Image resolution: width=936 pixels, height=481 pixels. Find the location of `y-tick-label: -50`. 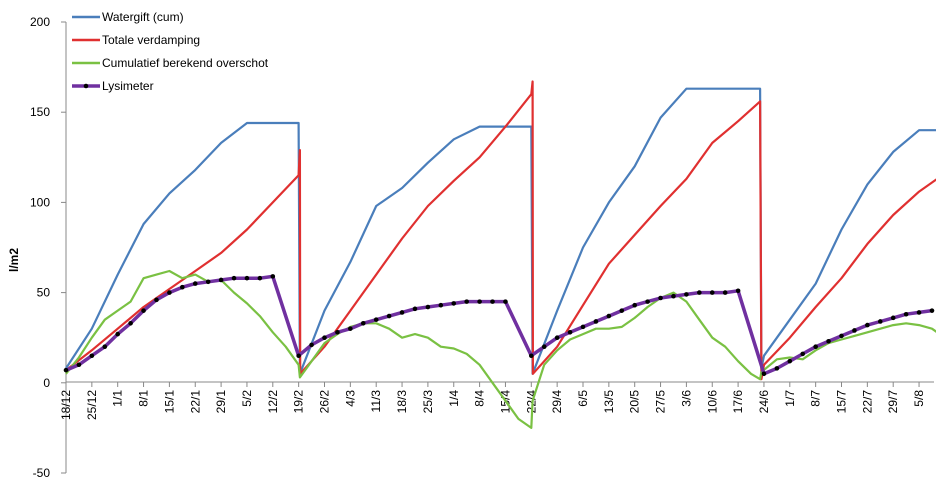

y-tick-label: -50 is located at coordinates (42, 473).